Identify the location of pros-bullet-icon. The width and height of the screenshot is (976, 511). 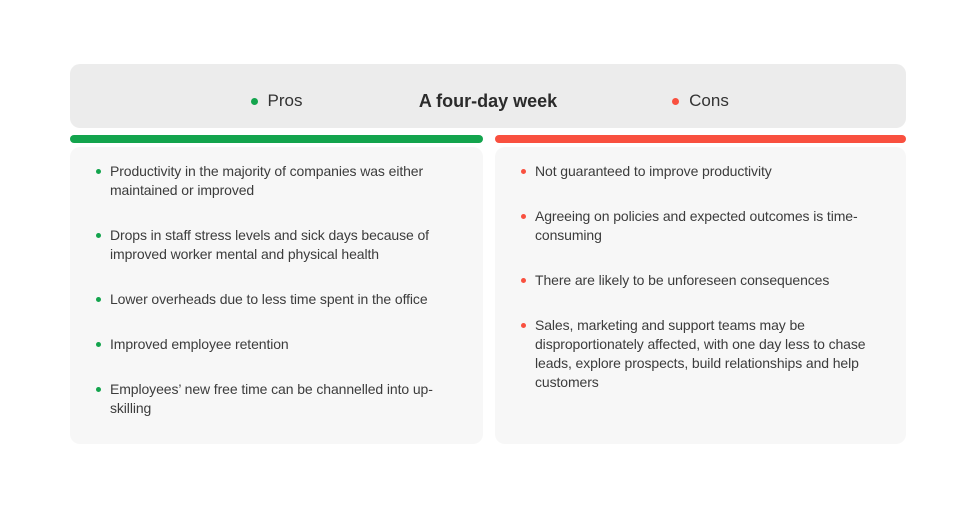
(254, 101).